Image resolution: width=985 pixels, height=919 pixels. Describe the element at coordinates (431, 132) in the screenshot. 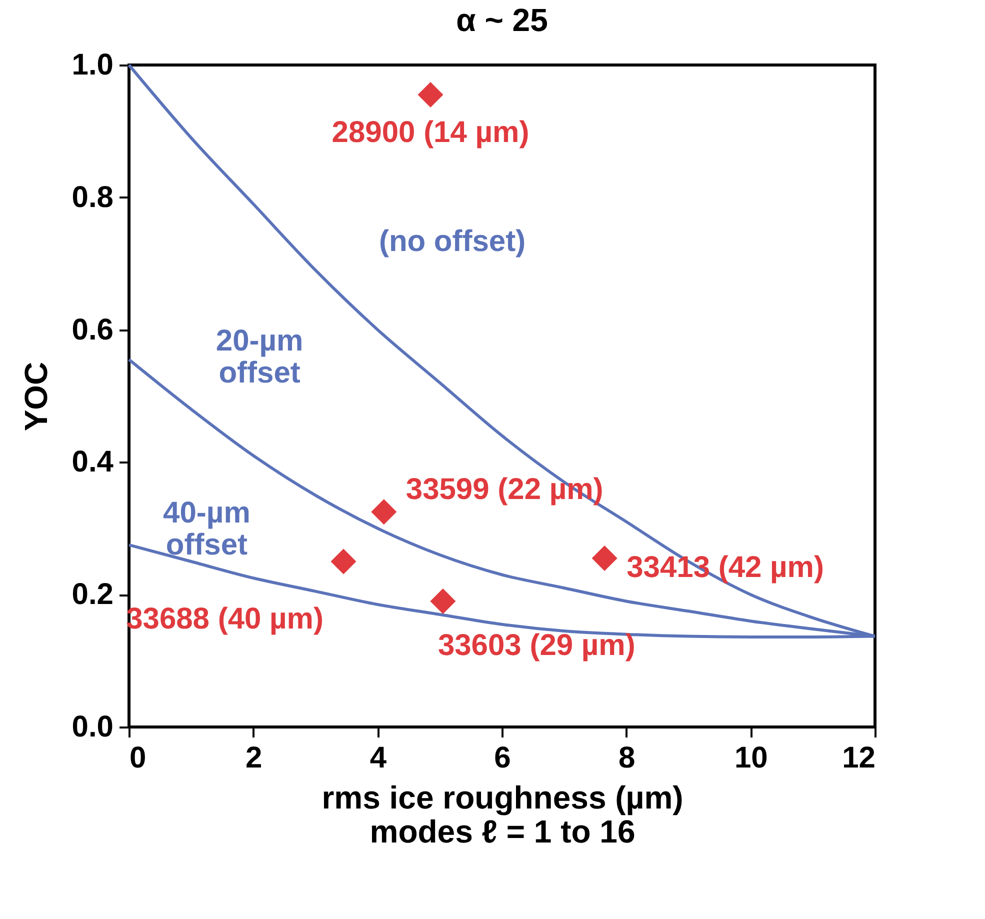

I see `annotation: 28900 (14 µm)` at that location.